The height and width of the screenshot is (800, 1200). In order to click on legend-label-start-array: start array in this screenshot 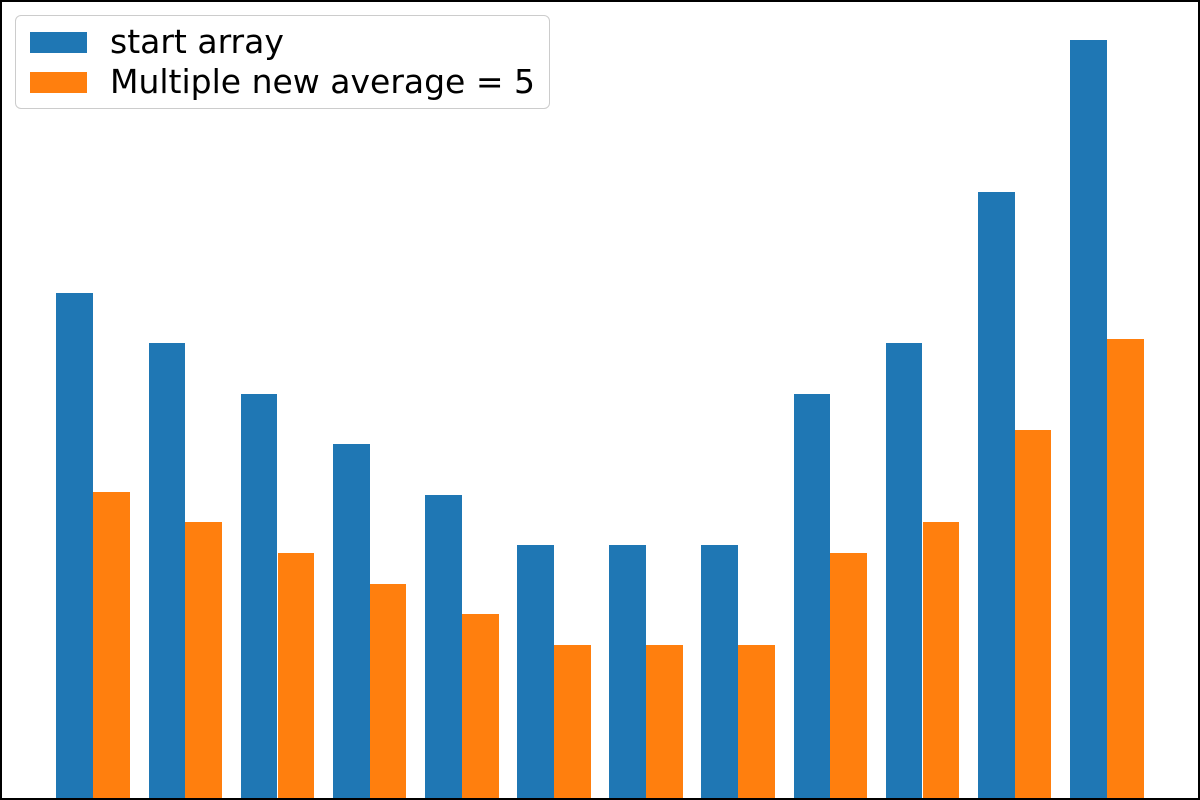, I will do `click(197, 41)`.